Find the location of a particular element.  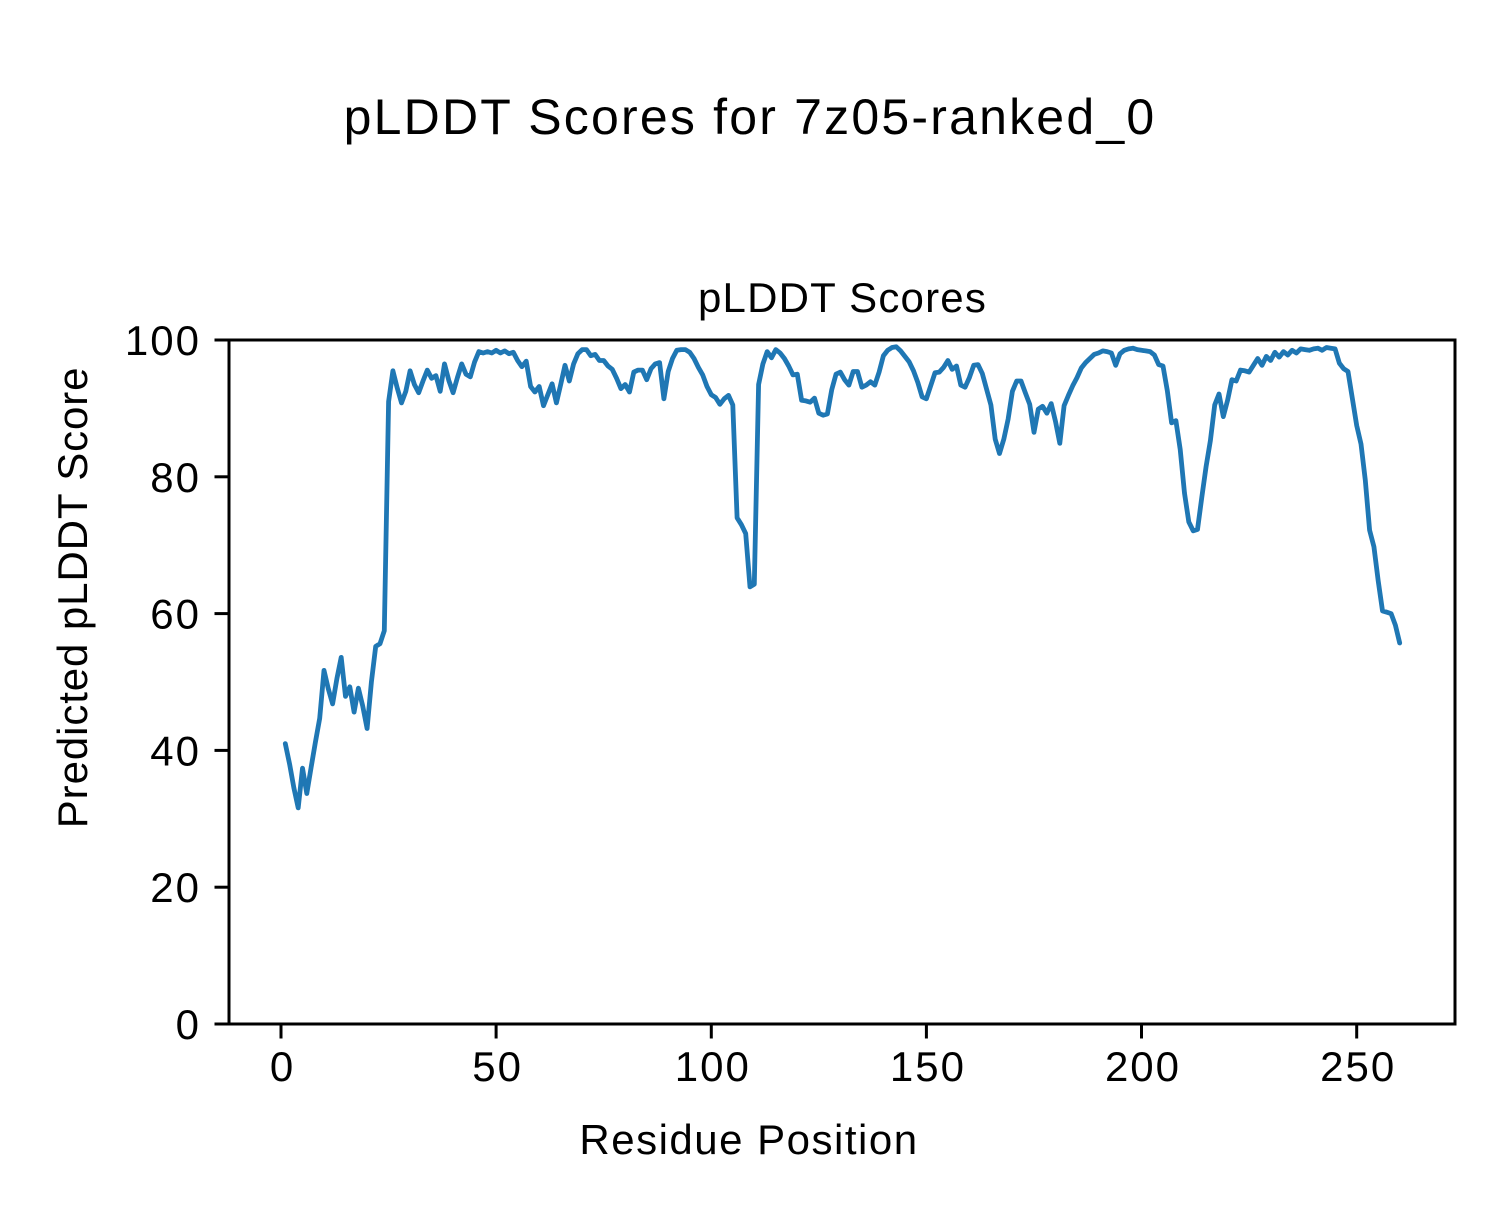

svg-text: 60 is located at coordinates (175, 614).